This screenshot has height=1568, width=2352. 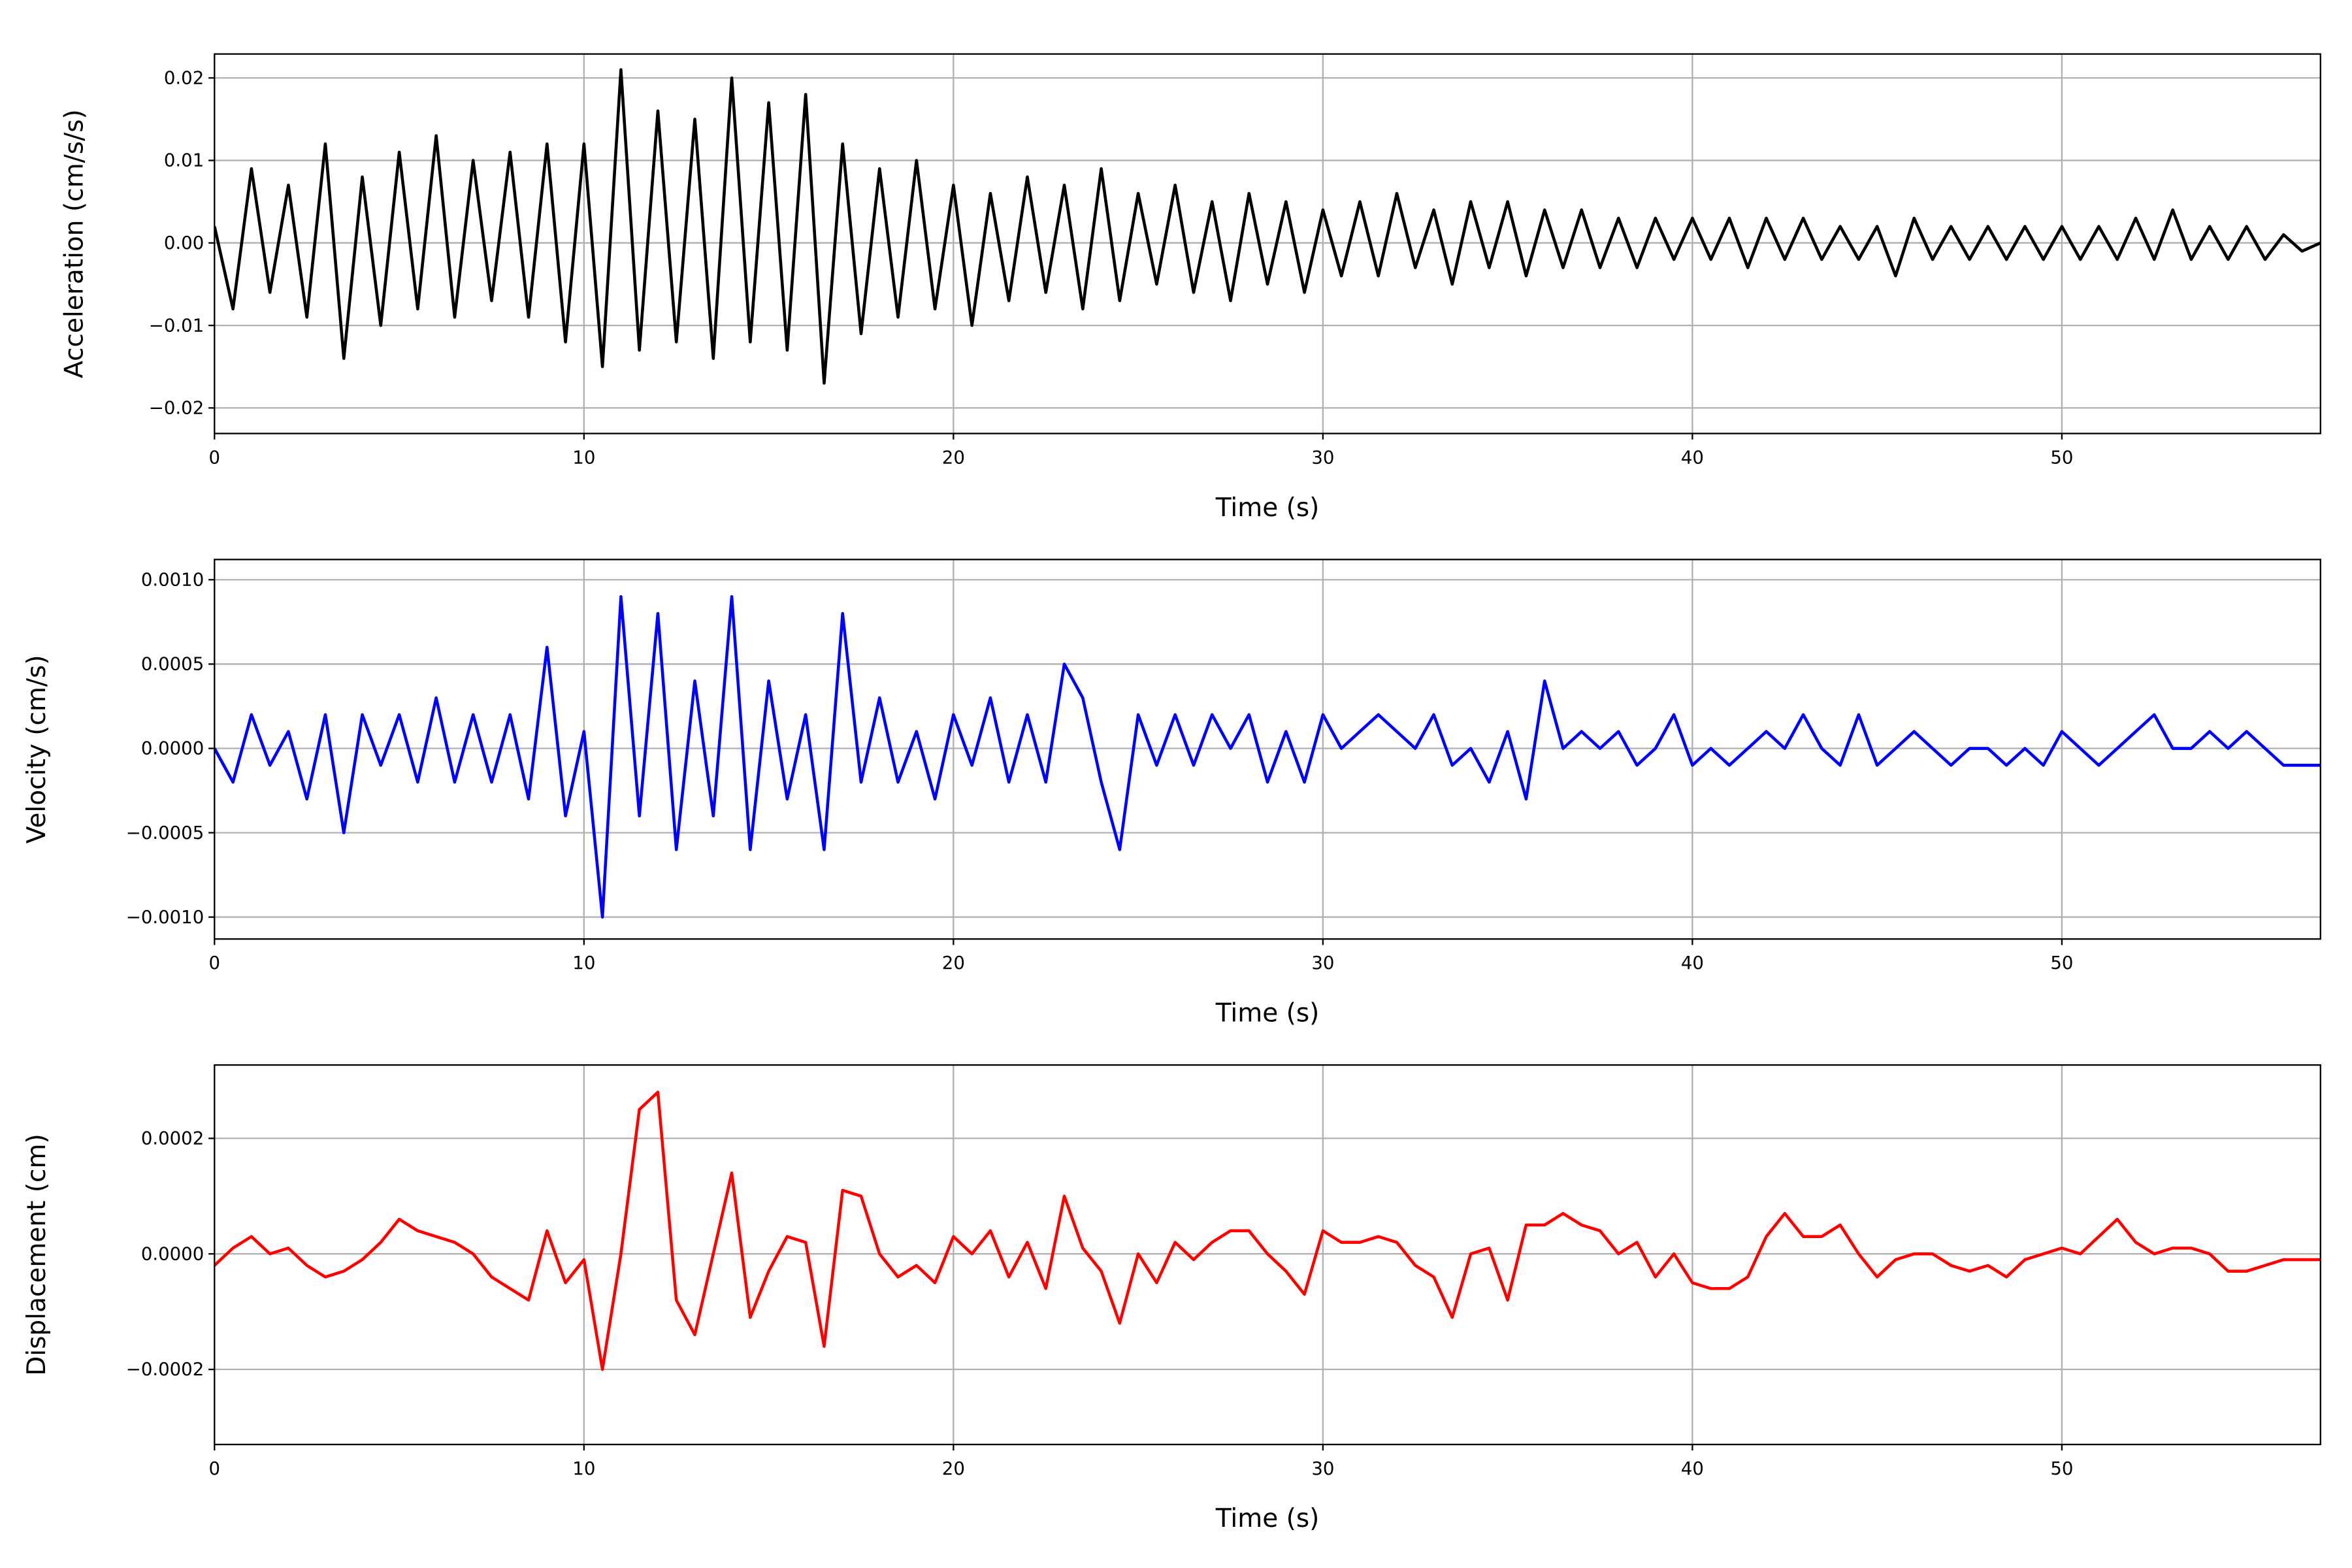 I want to click on y-tick-label: −0.02, so click(x=176, y=408).